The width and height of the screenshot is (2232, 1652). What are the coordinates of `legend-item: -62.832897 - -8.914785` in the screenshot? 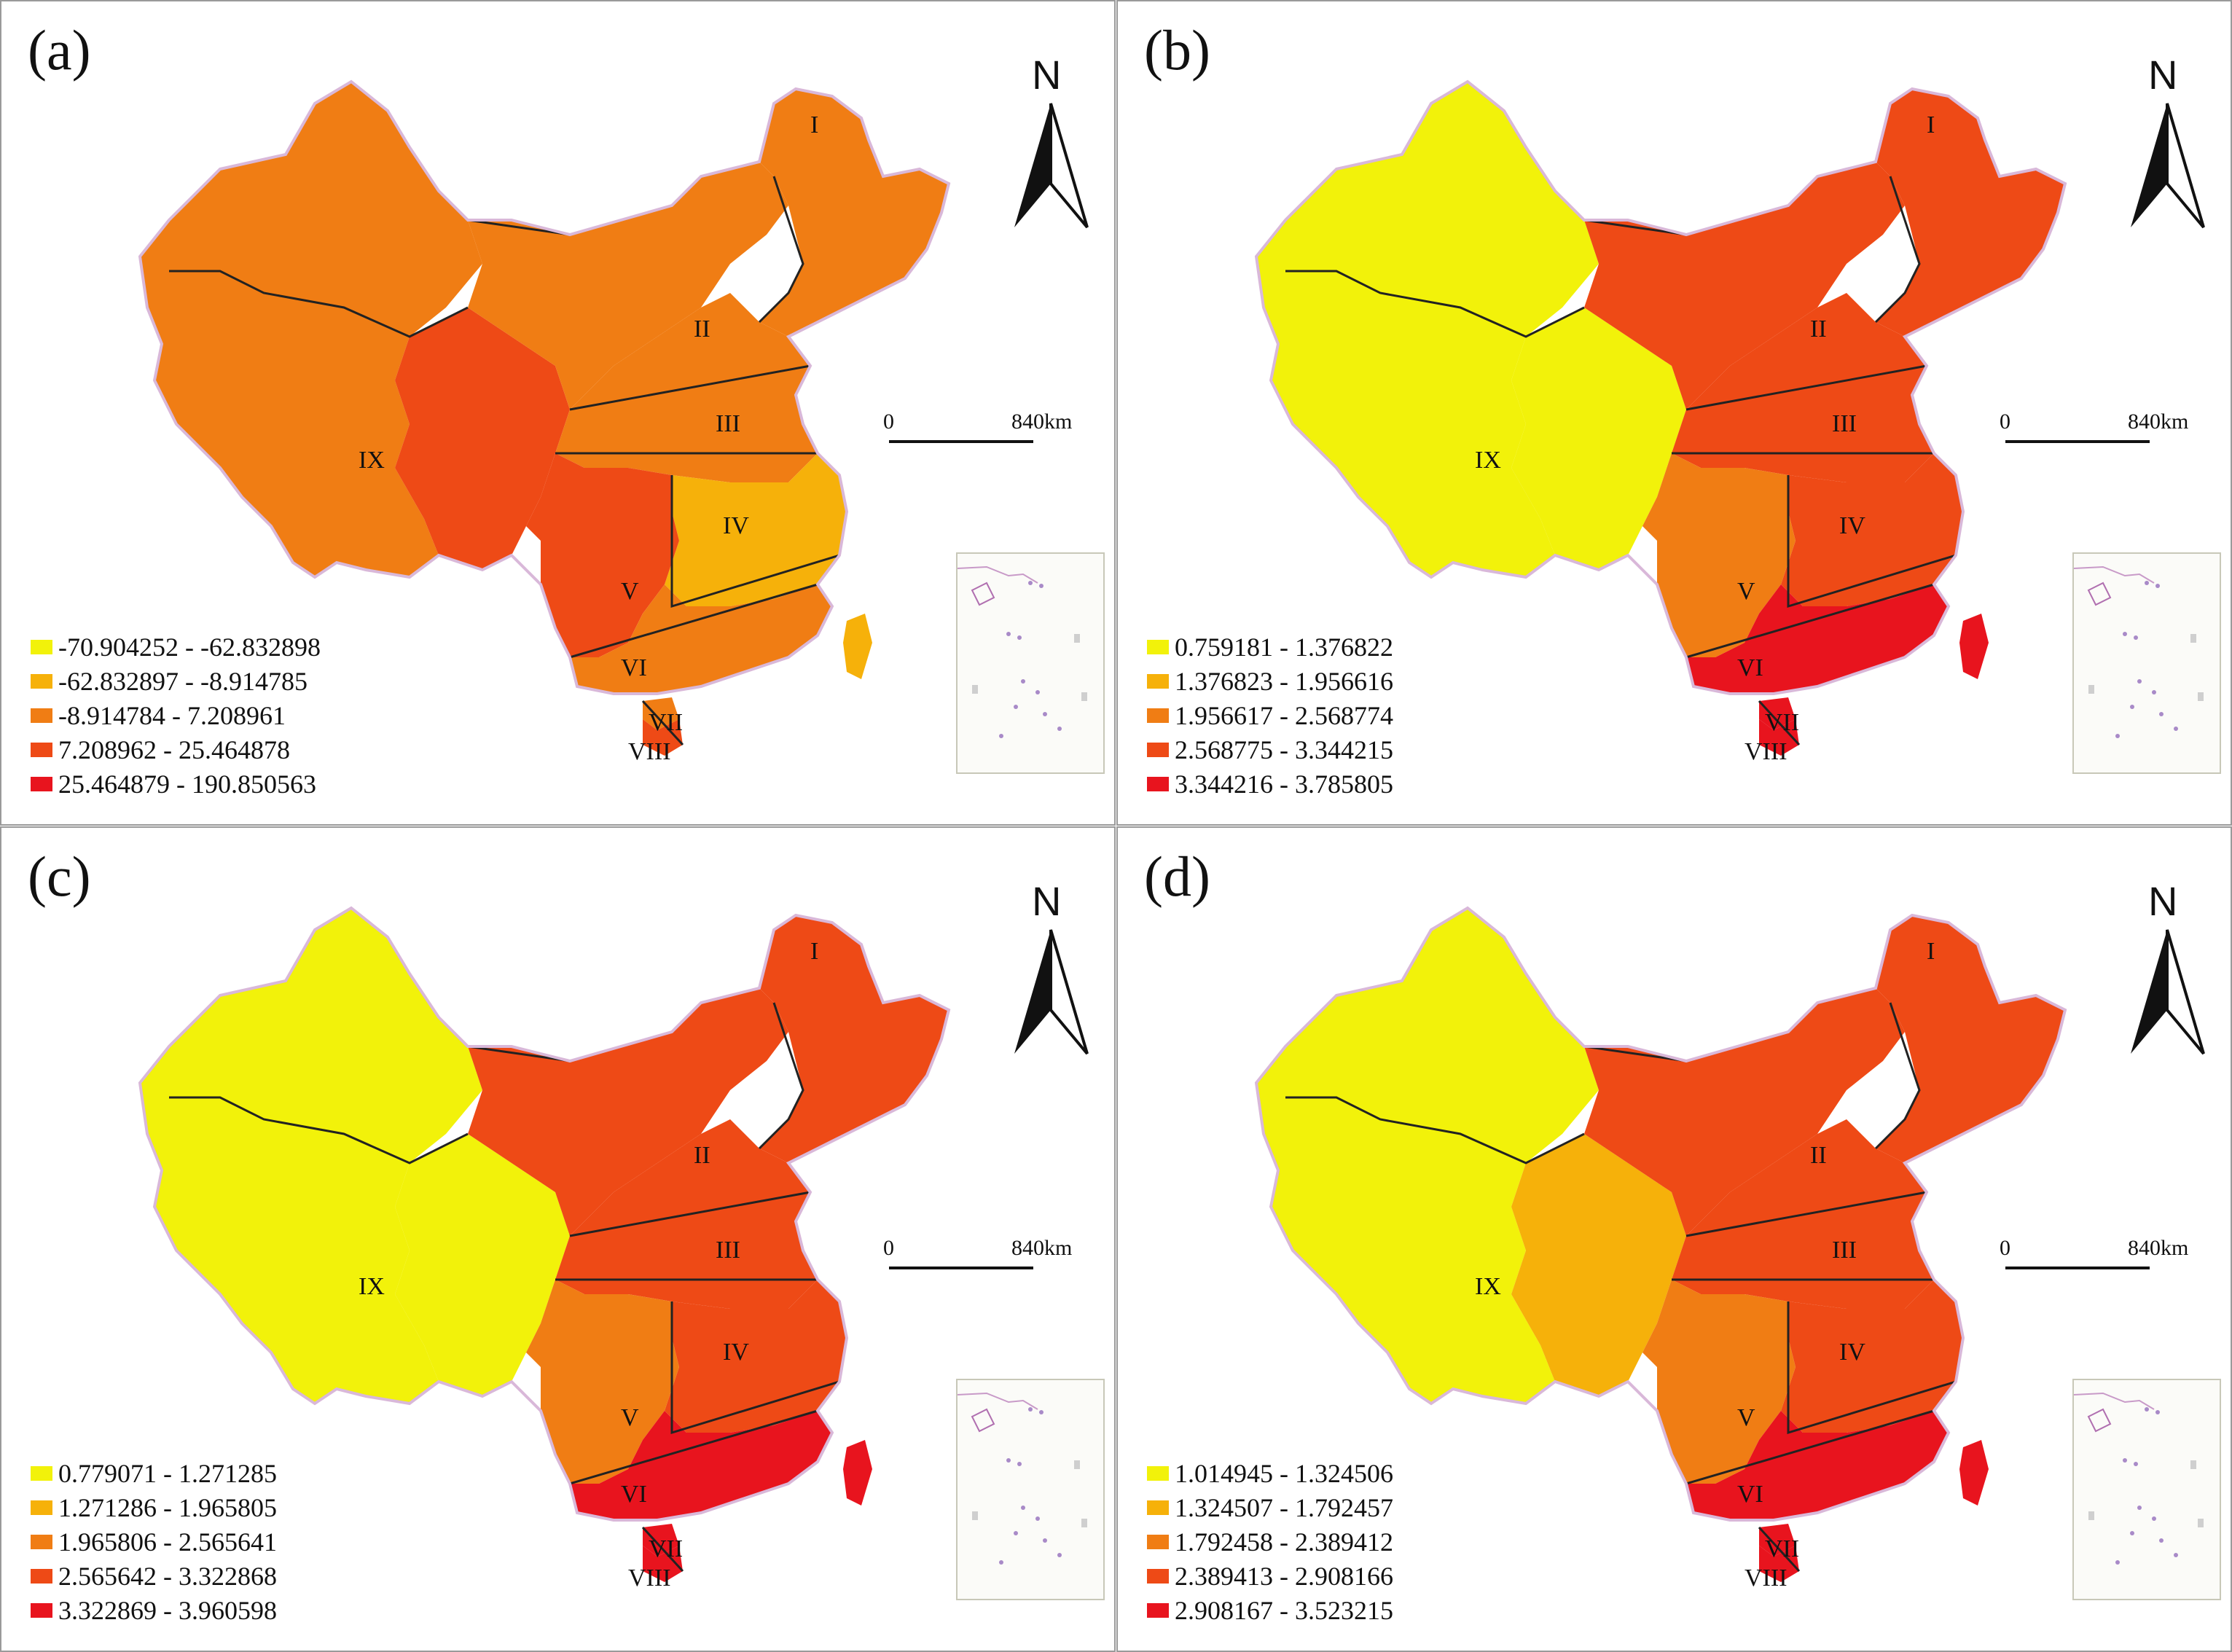 It's located at (176, 681).